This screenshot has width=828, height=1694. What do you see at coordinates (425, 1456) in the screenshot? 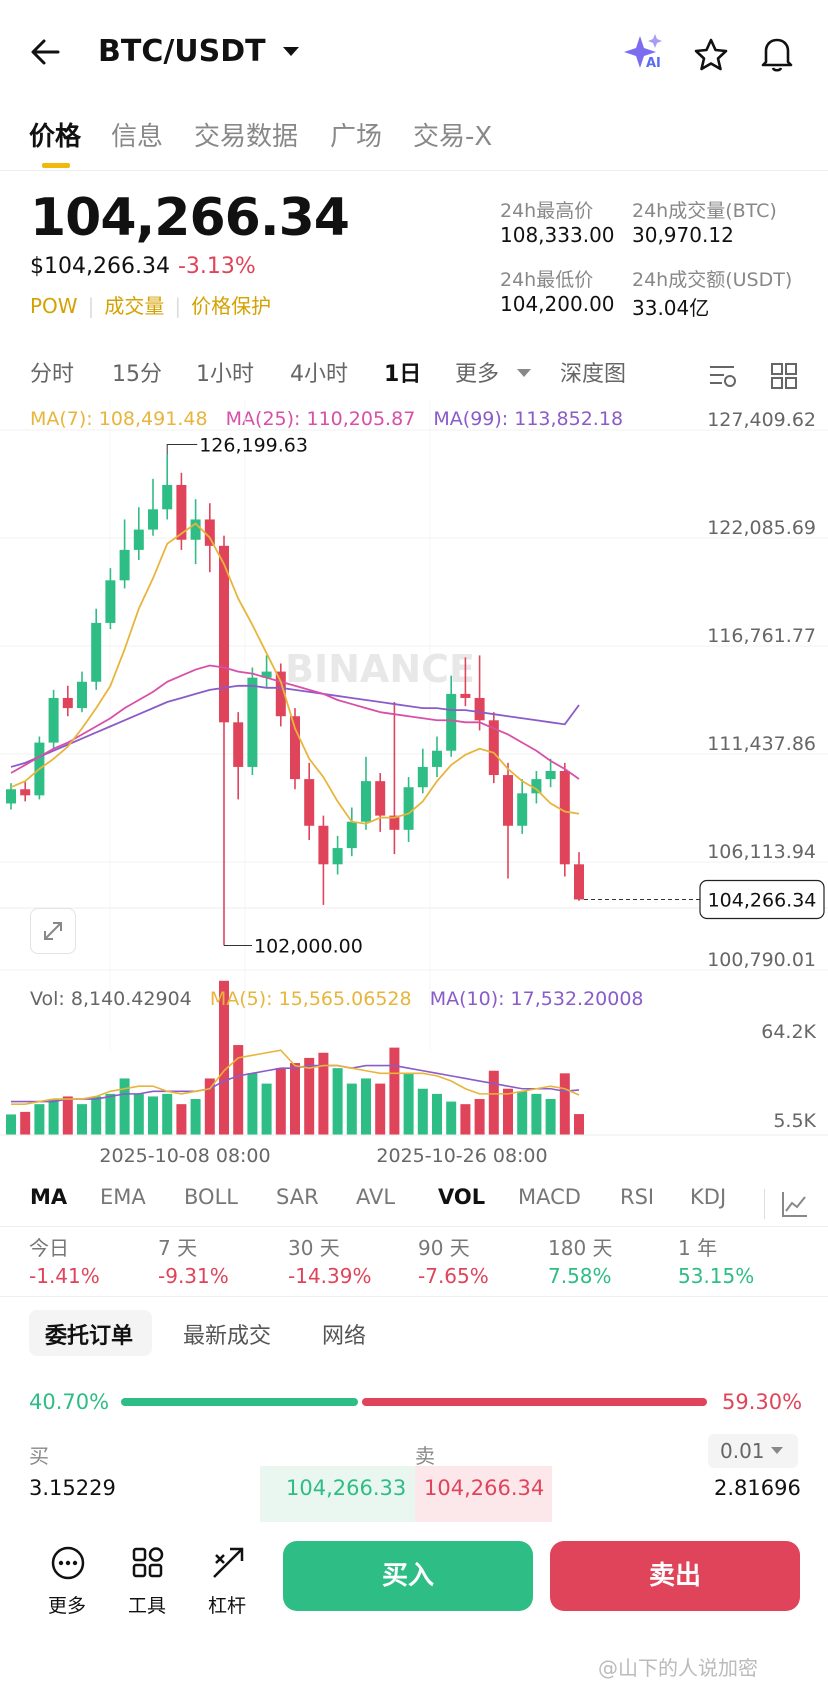
I see `sell-header: 卖` at bounding box center [425, 1456].